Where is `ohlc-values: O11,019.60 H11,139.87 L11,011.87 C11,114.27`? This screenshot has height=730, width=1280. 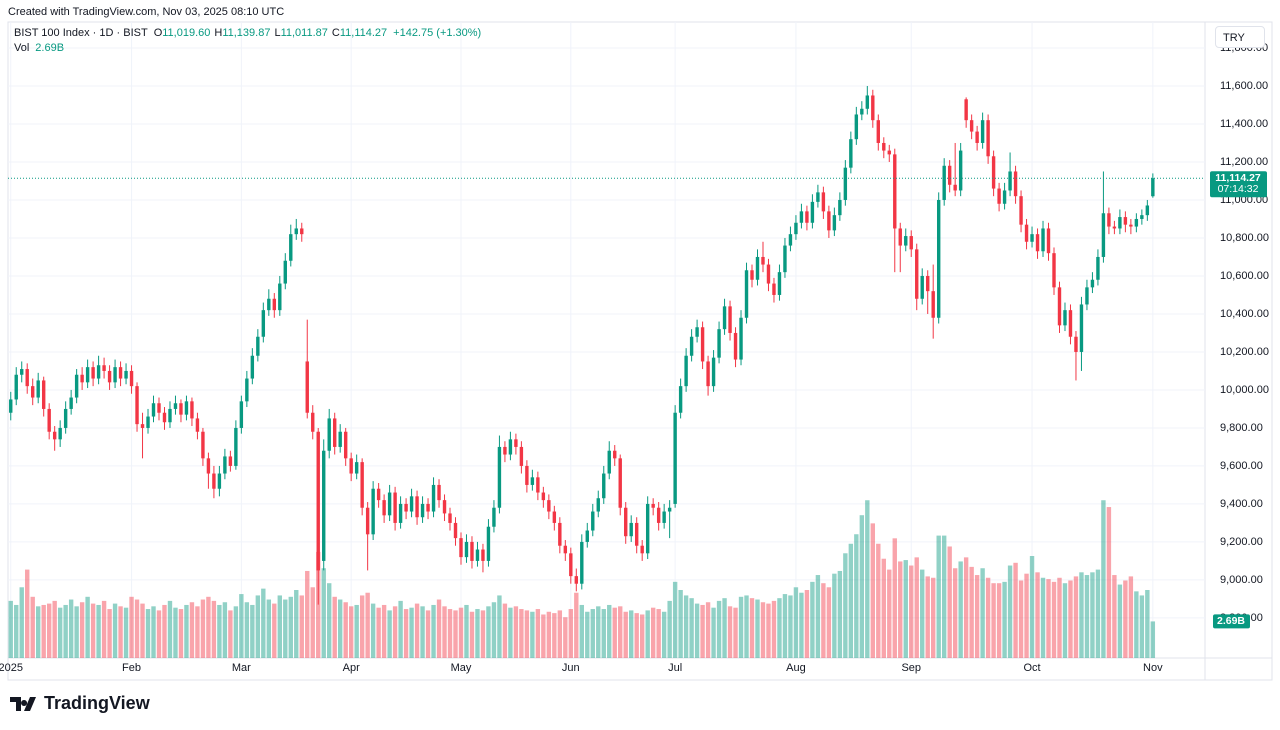 ohlc-values: O11,019.60 H11,139.87 L11,011.87 C11,114.27 is located at coordinates (270, 33).